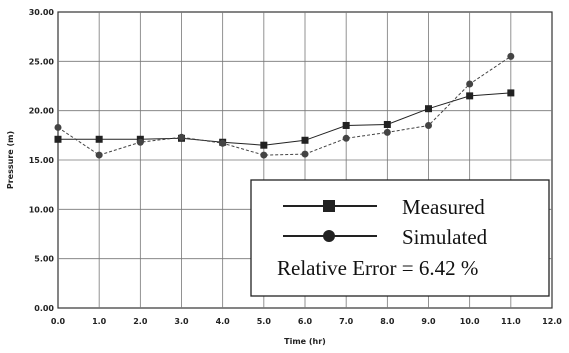  I want to click on x-tick-label: 10.0, so click(470, 321).